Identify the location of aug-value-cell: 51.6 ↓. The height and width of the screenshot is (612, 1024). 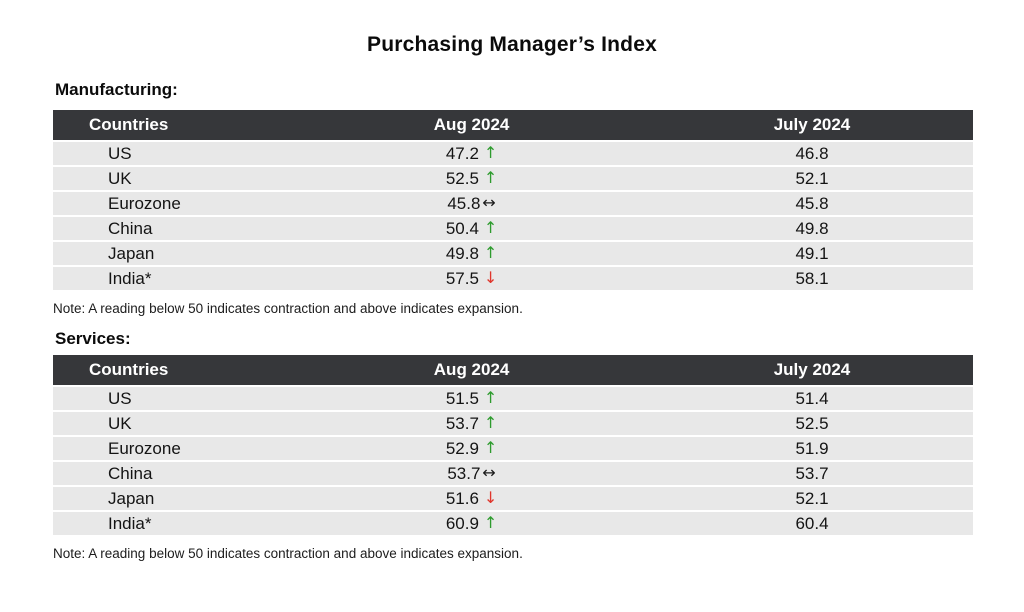
(471, 499).